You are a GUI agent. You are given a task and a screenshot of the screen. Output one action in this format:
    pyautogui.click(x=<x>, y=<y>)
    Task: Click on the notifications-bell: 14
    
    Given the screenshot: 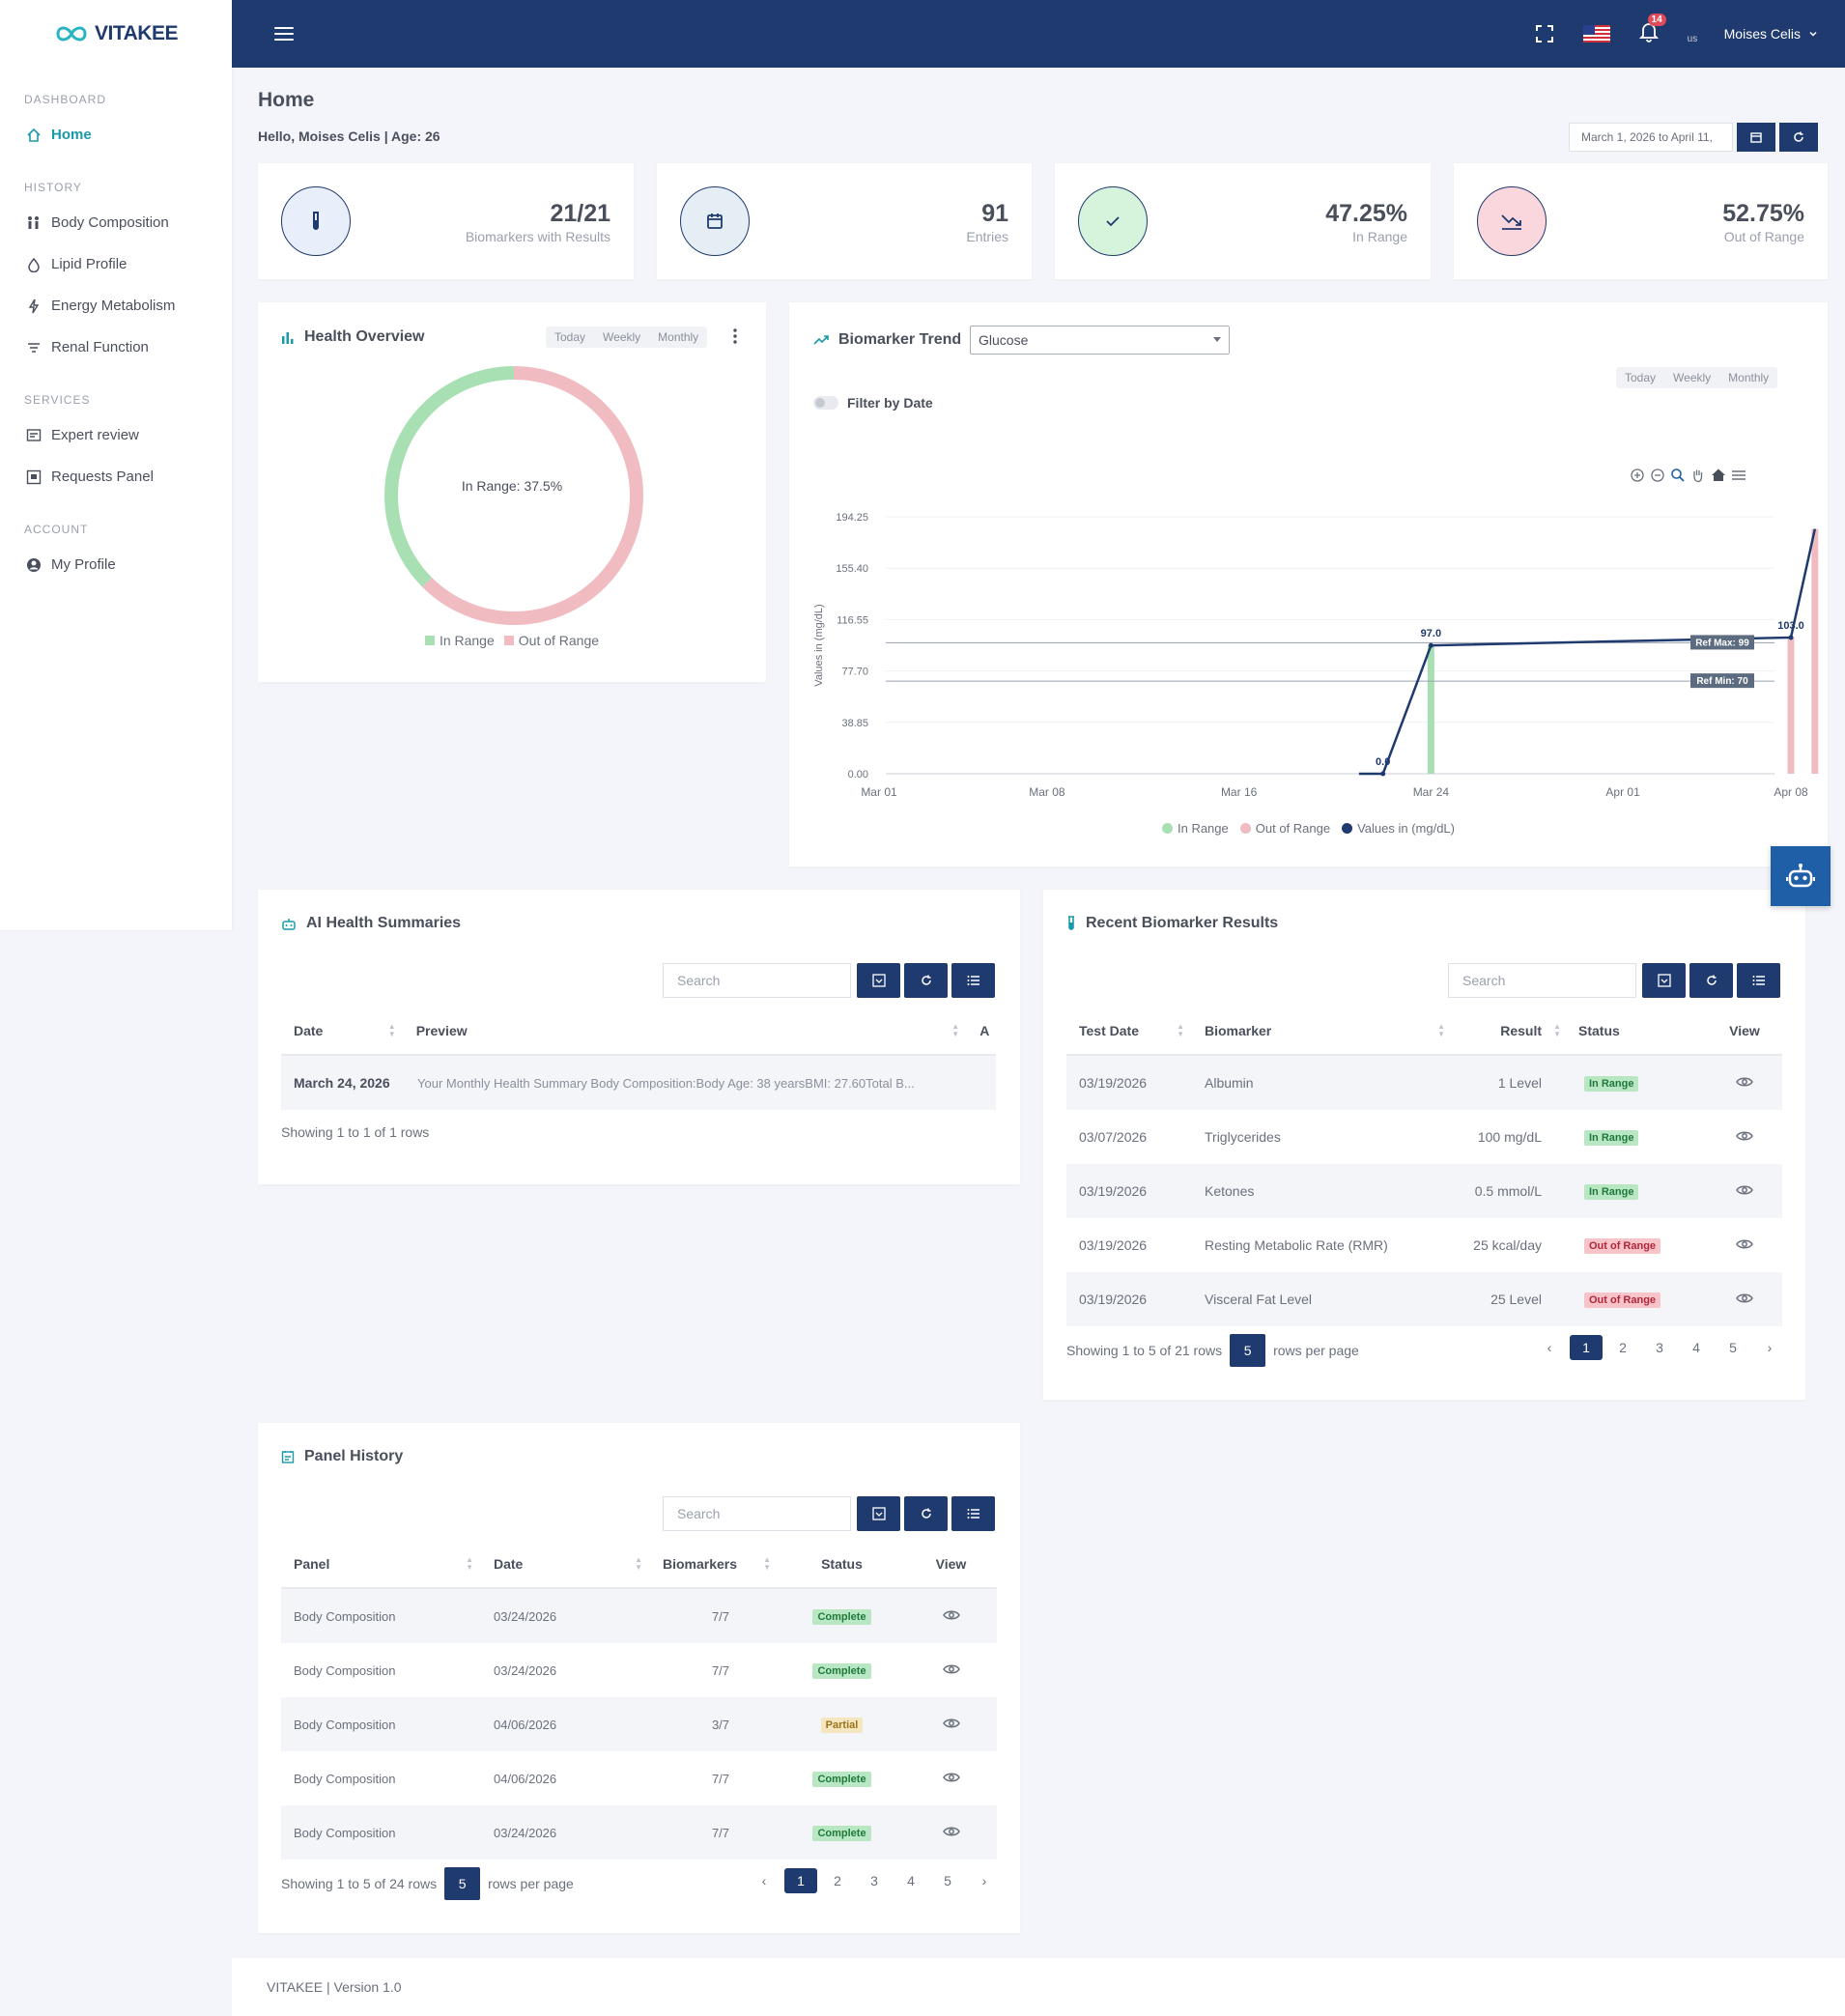 What is the action you would take?
    pyautogui.click(x=1652, y=30)
    